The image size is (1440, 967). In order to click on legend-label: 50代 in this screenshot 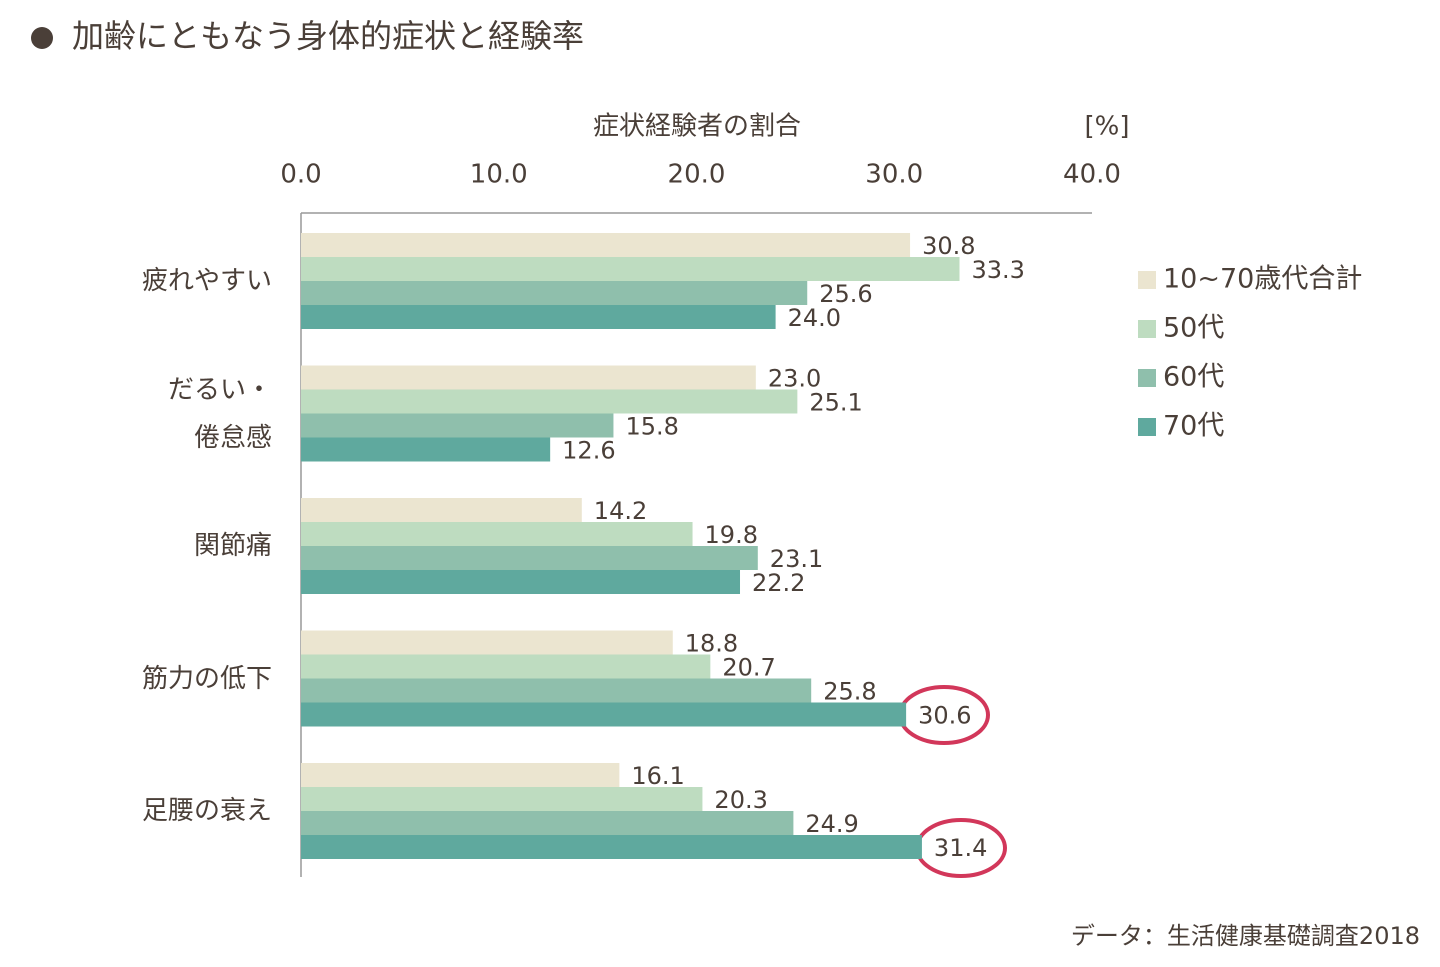, I will do `click(1193, 328)`.